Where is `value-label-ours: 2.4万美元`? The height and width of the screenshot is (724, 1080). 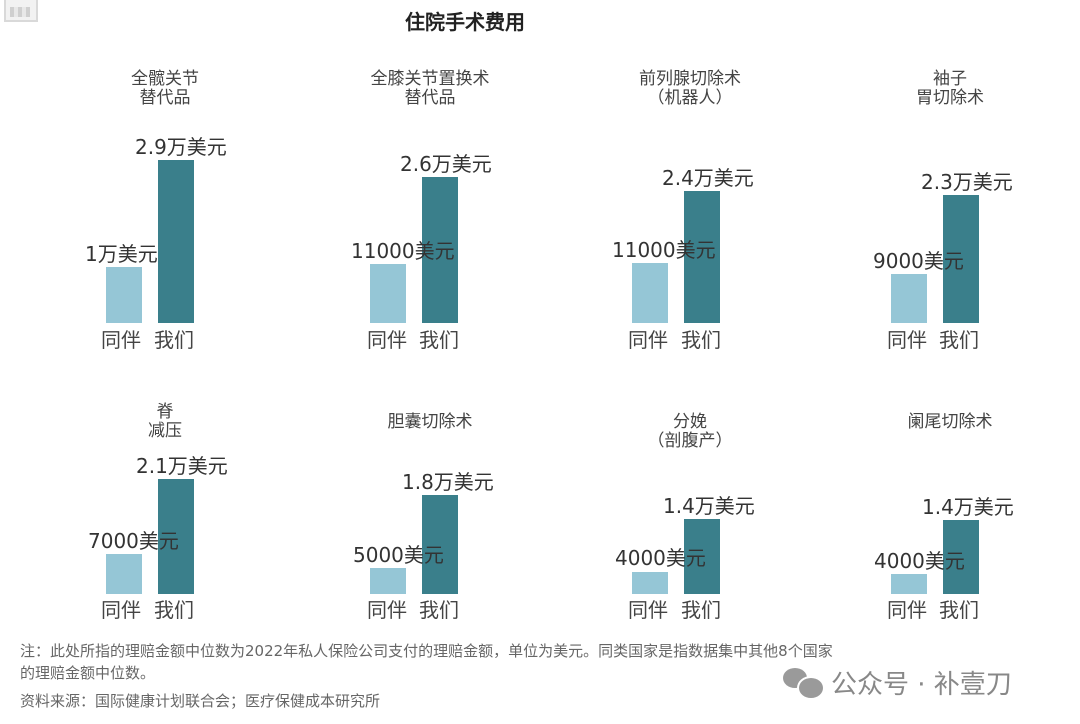
value-label-ours: 2.4万美元 is located at coordinates (708, 178).